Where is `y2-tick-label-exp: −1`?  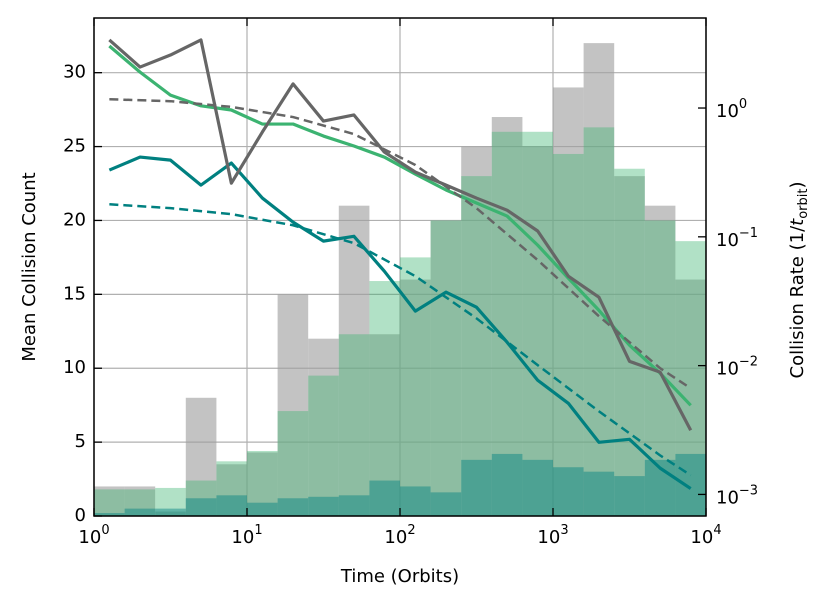 y2-tick-label-exp: −1 is located at coordinates (748, 232).